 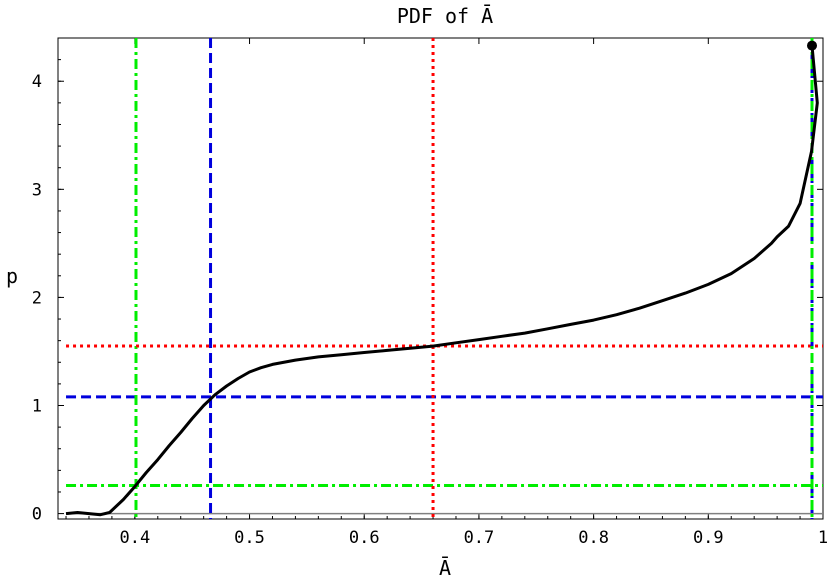 What do you see at coordinates (12, 276) in the screenshot?
I see `y-axis-label: p` at bounding box center [12, 276].